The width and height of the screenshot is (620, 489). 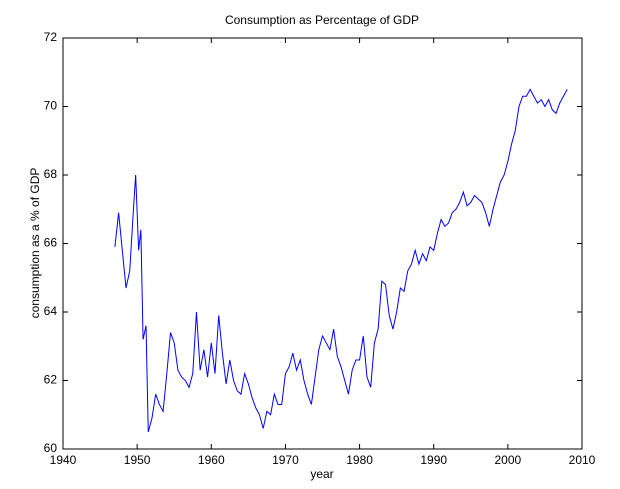 What do you see at coordinates (35, 243) in the screenshot?
I see `y-axis-label: consumption as a % of GDP` at bounding box center [35, 243].